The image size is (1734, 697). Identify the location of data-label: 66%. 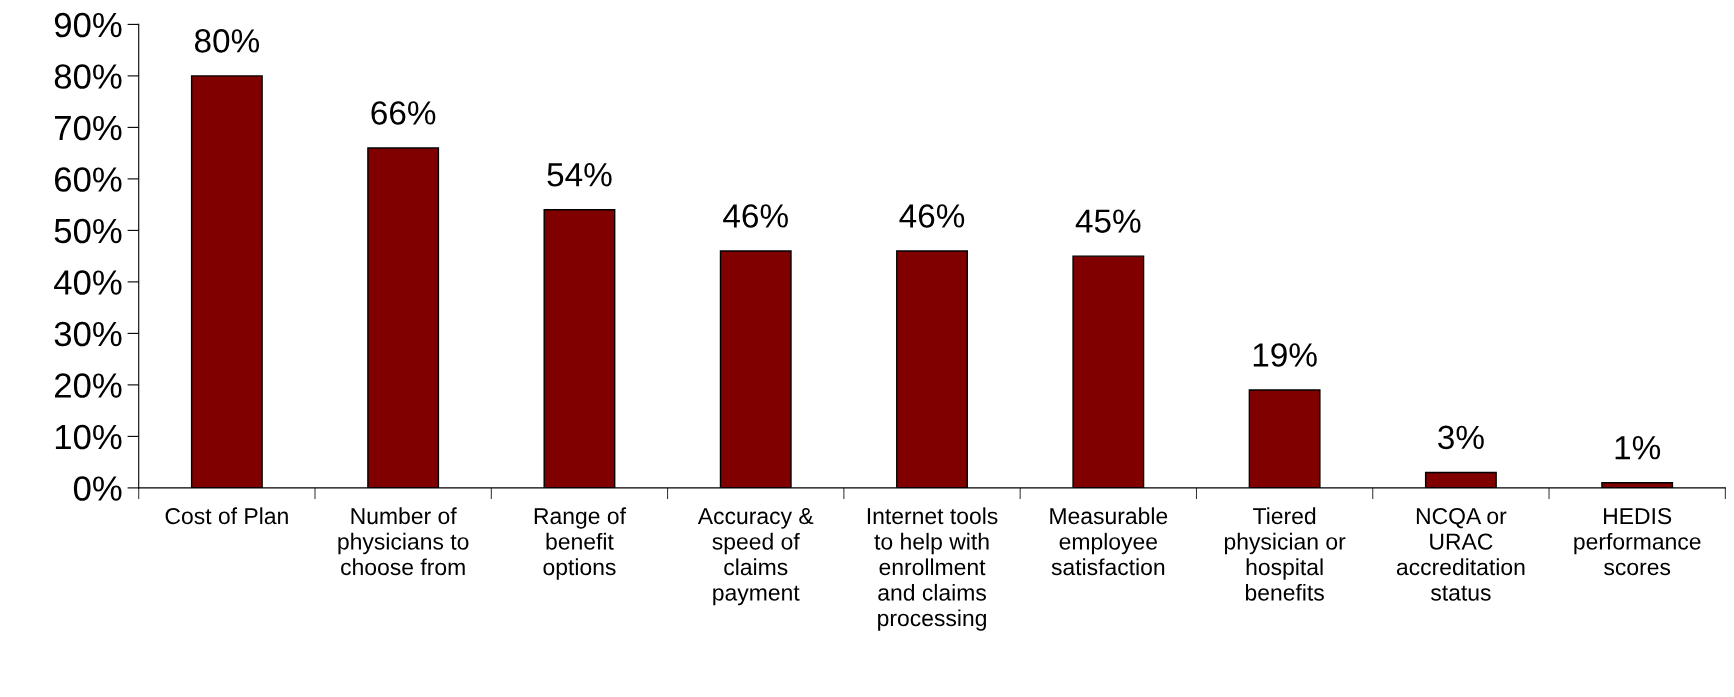
(403, 113).